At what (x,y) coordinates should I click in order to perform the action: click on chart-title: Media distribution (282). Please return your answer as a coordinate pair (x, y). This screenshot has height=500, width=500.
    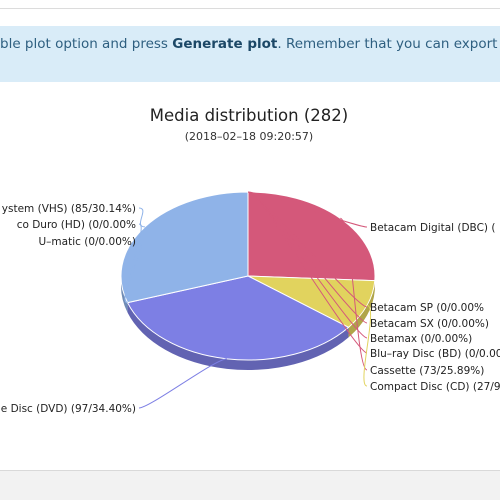
    Looking at the image, I should click on (249, 115).